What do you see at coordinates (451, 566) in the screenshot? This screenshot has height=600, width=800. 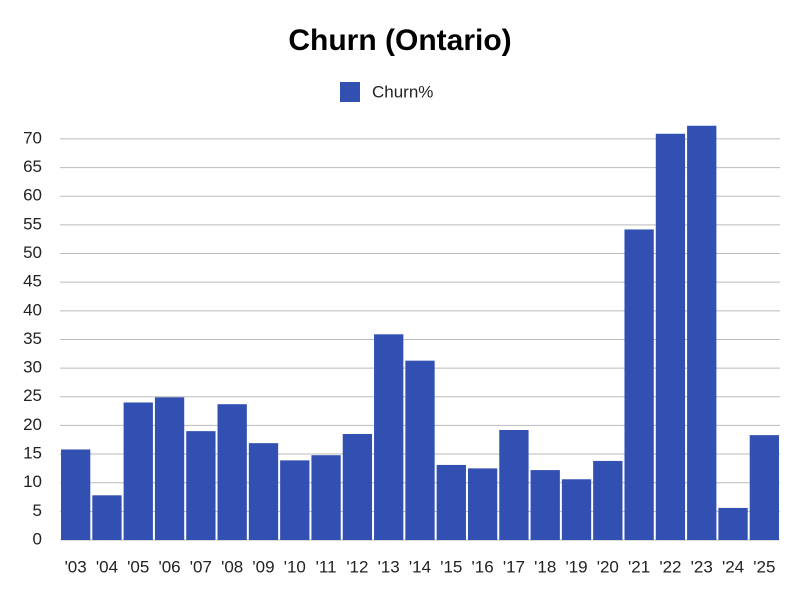 I see `x-tick-label: '15` at bounding box center [451, 566].